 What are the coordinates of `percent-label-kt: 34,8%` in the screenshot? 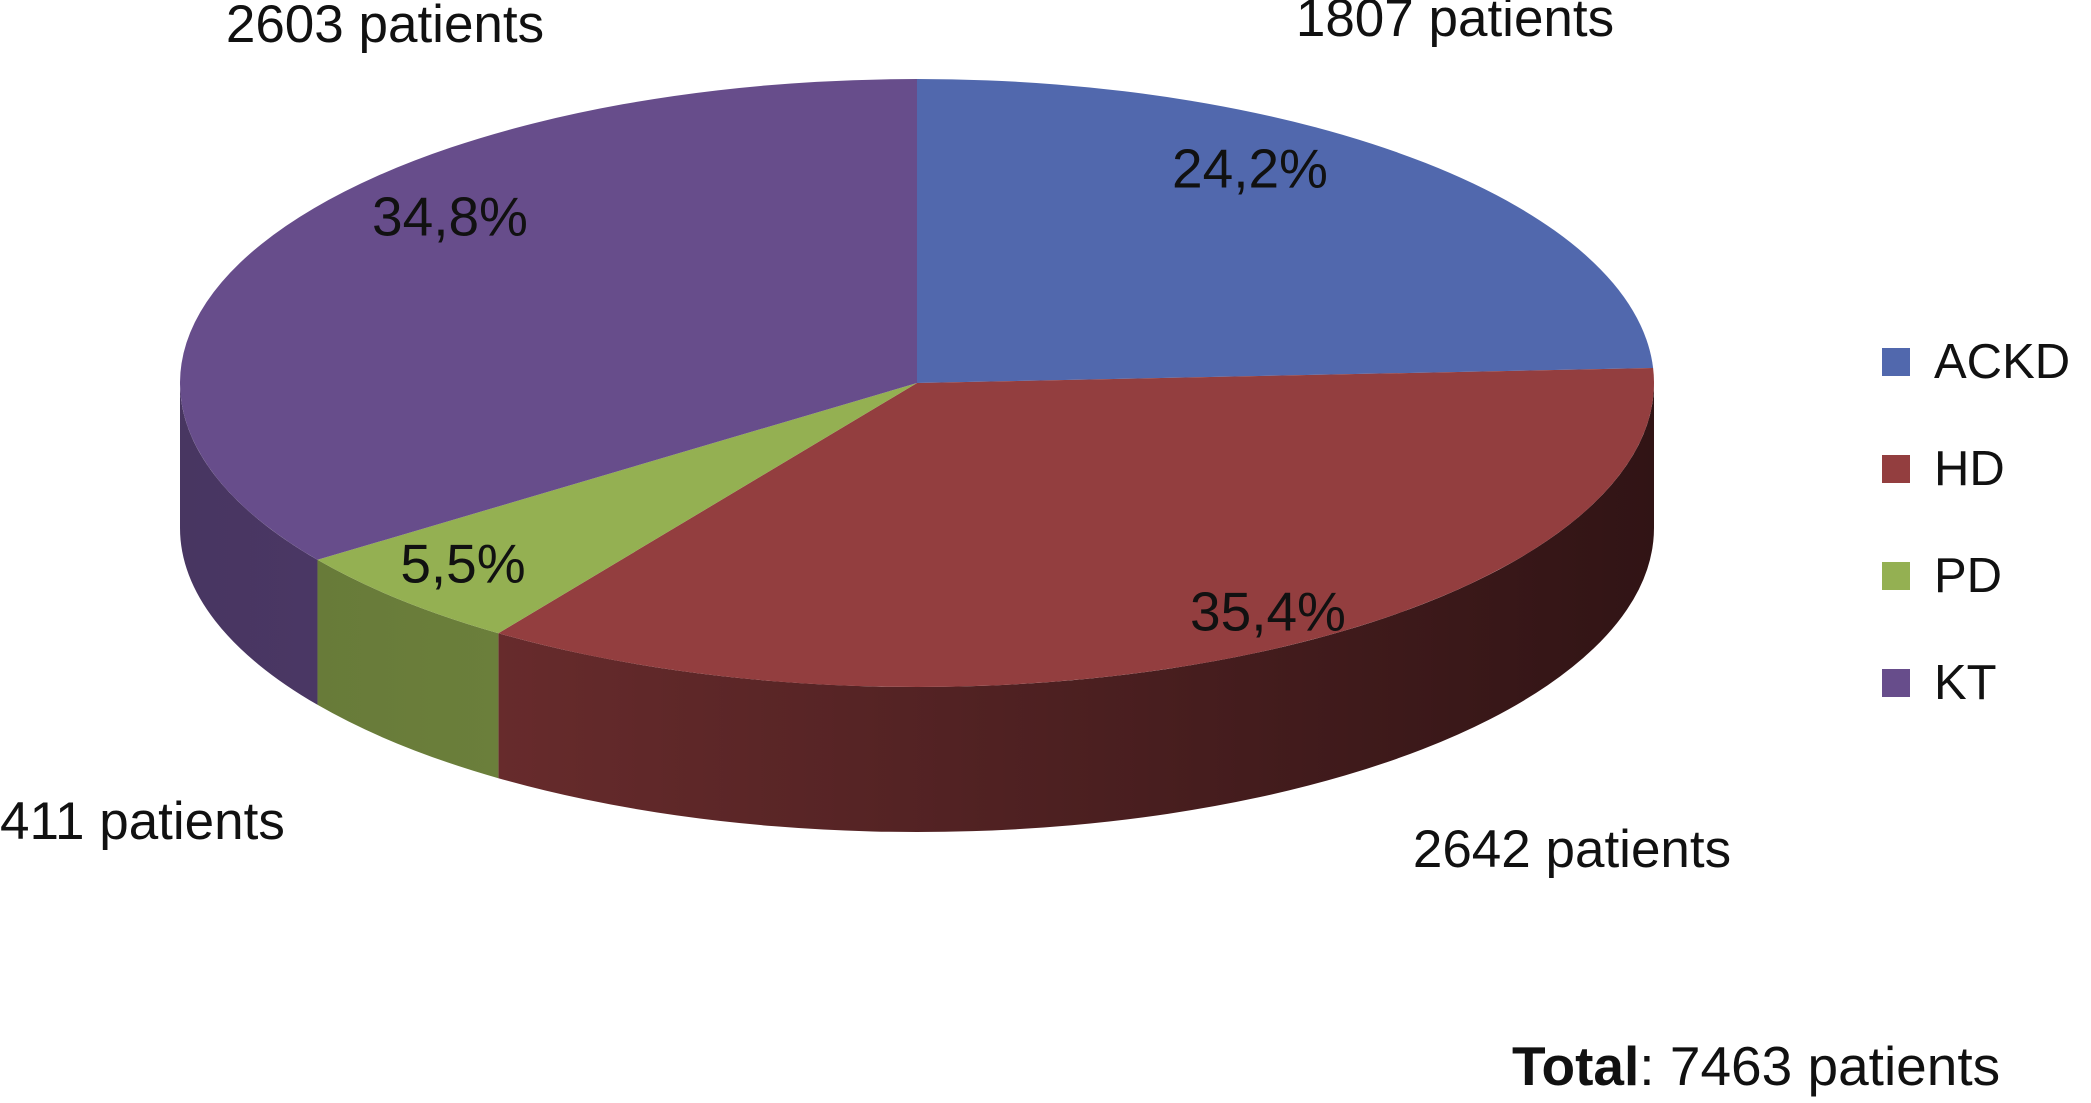 It's located at (450, 217).